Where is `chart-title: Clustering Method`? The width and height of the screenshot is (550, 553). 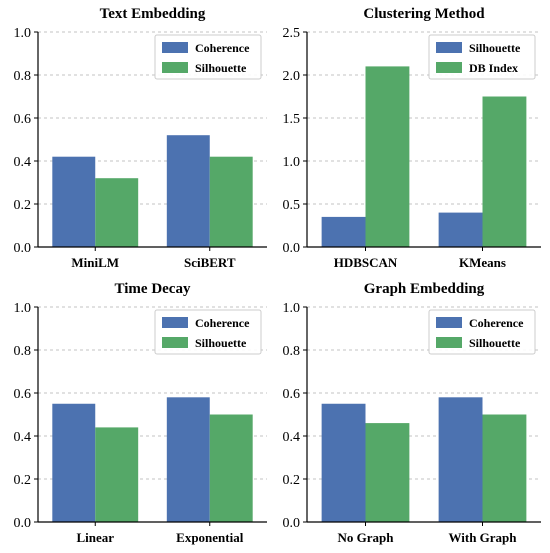
chart-title: Clustering Method is located at coordinates (424, 14).